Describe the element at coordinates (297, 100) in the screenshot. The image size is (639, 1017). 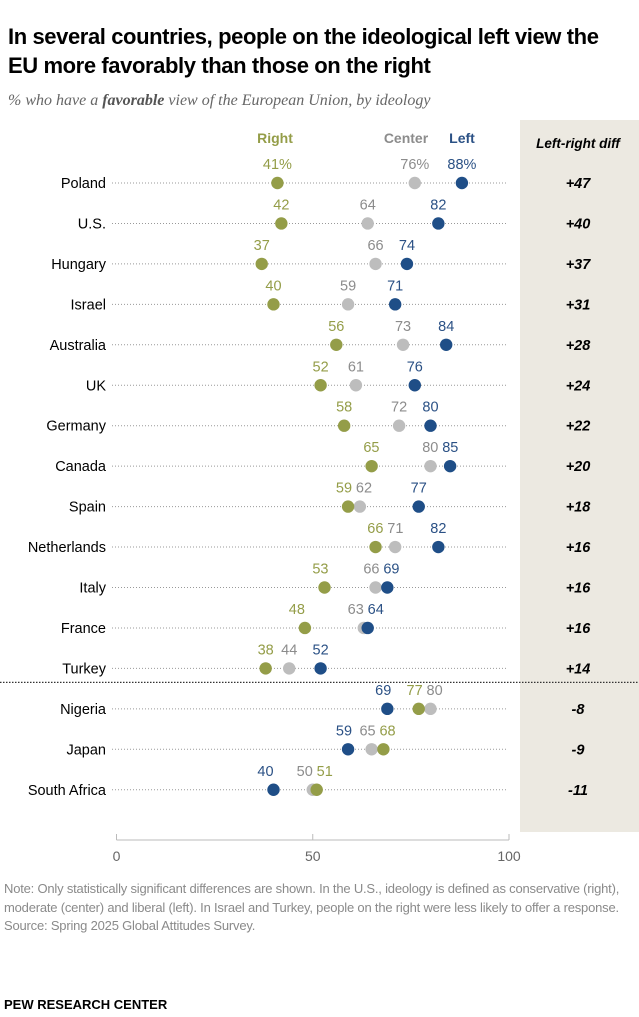
I see `subtitle-after: view of the European Union, by ideology` at that location.